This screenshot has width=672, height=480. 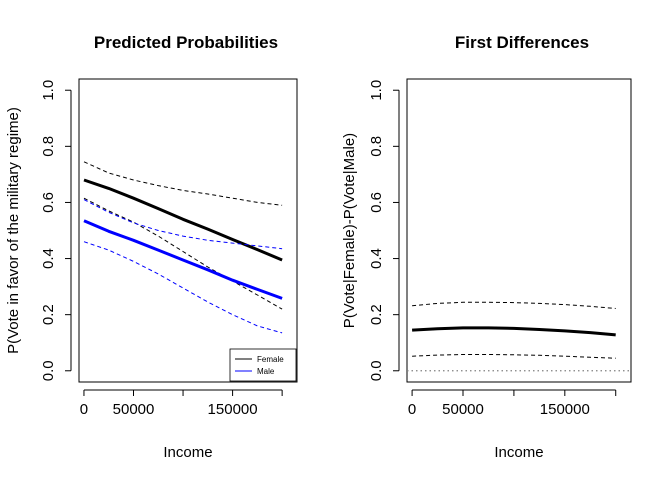 What do you see at coordinates (349, 230) in the screenshot?
I see `y-axis-label: P(Vote|Female)-P(Vote|Male)` at bounding box center [349, 230].